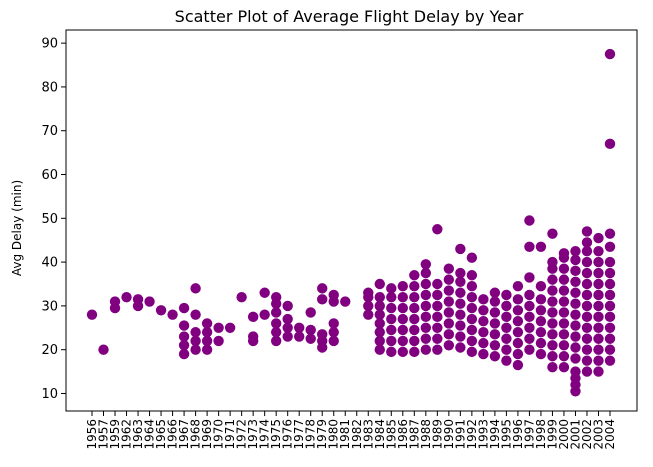 This screenshot has height=467, width=653. I want to click on x-tick-label: 1962, so click(127, 434).